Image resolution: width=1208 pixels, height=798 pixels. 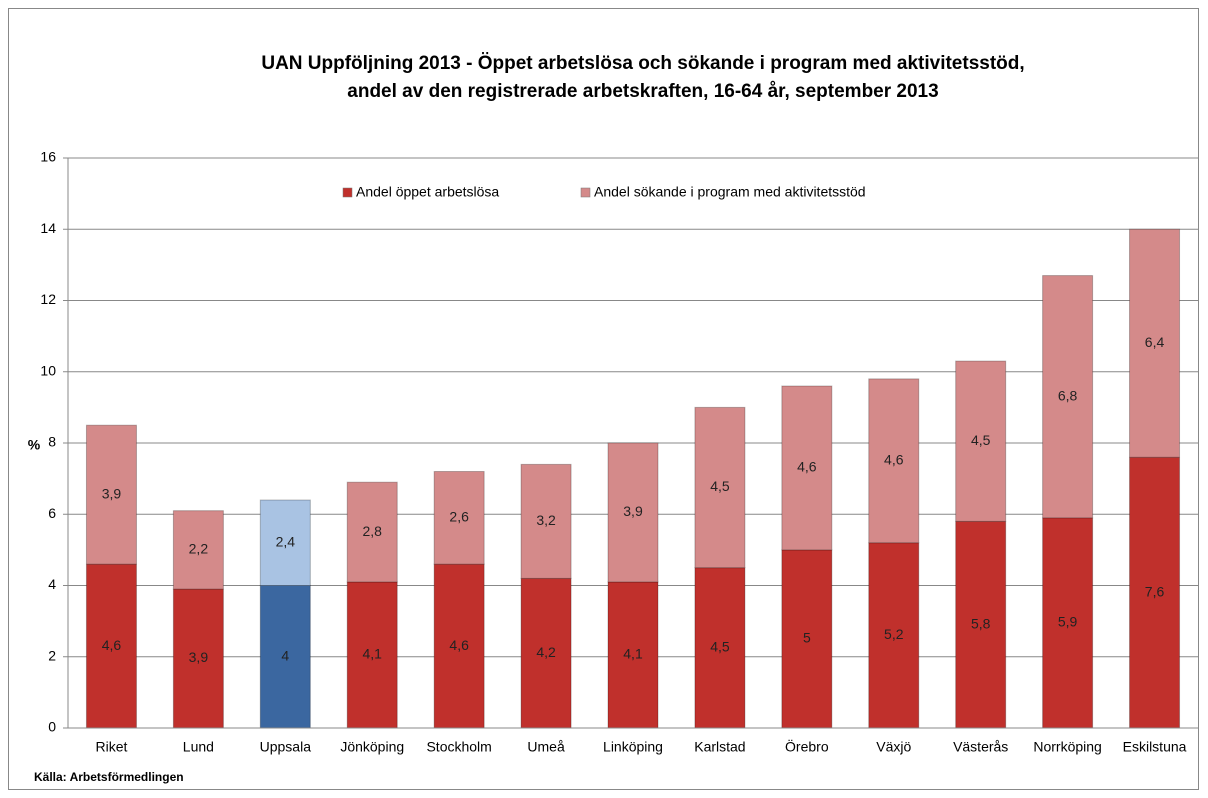 What do you see at coordinates (546, 747) in the screenshot?
I see `x-tick-label: Umeå` at bounding box center [546, 747].